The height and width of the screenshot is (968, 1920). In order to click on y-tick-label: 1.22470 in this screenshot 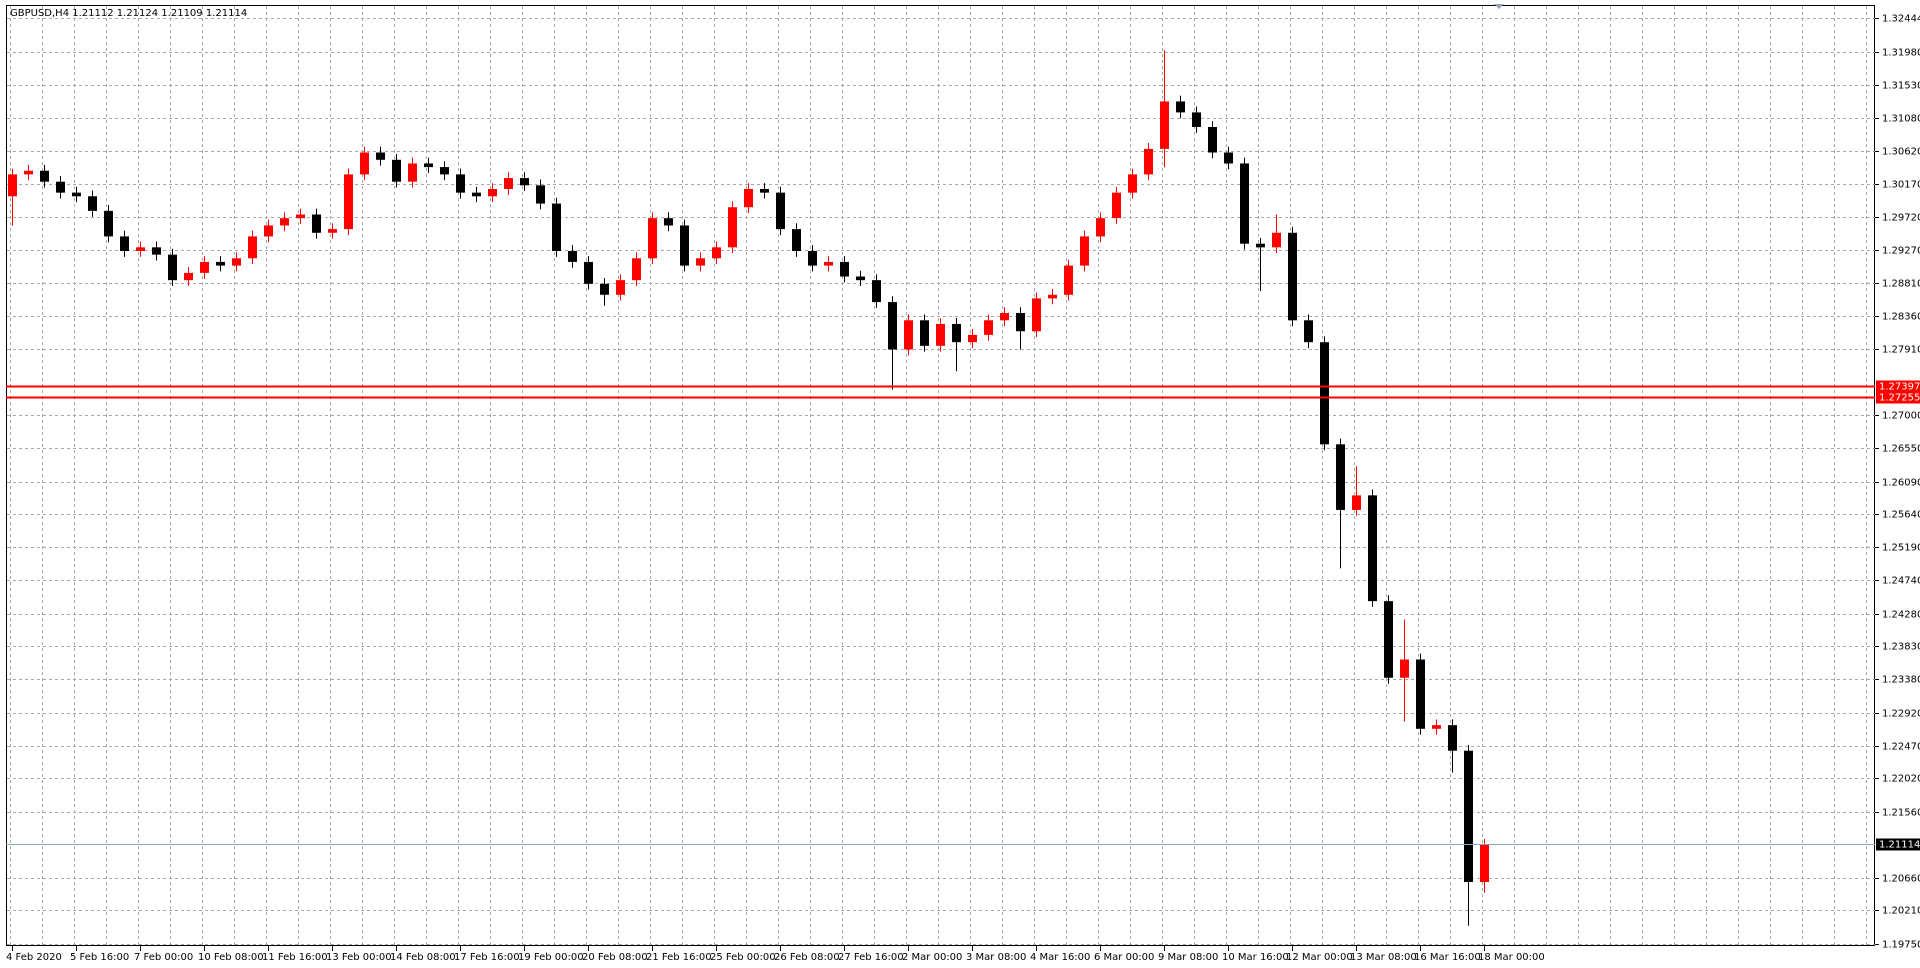, I will do `click(1901, 747)`.